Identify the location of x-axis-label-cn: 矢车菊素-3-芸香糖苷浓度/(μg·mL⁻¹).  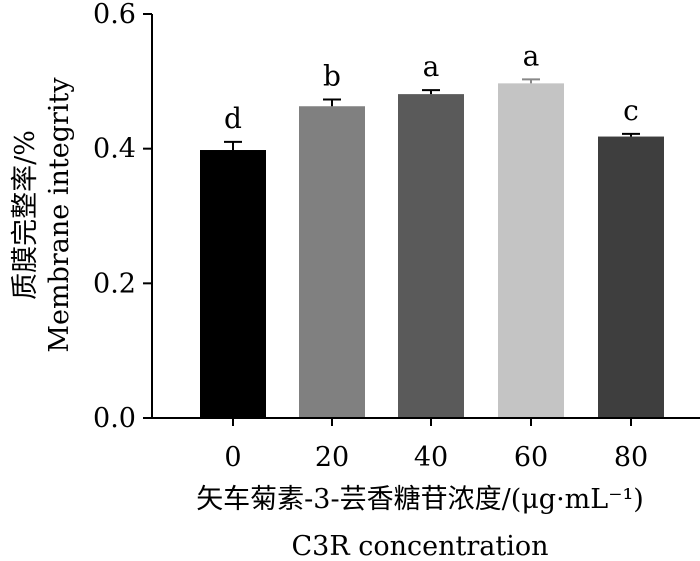
(420, 499).